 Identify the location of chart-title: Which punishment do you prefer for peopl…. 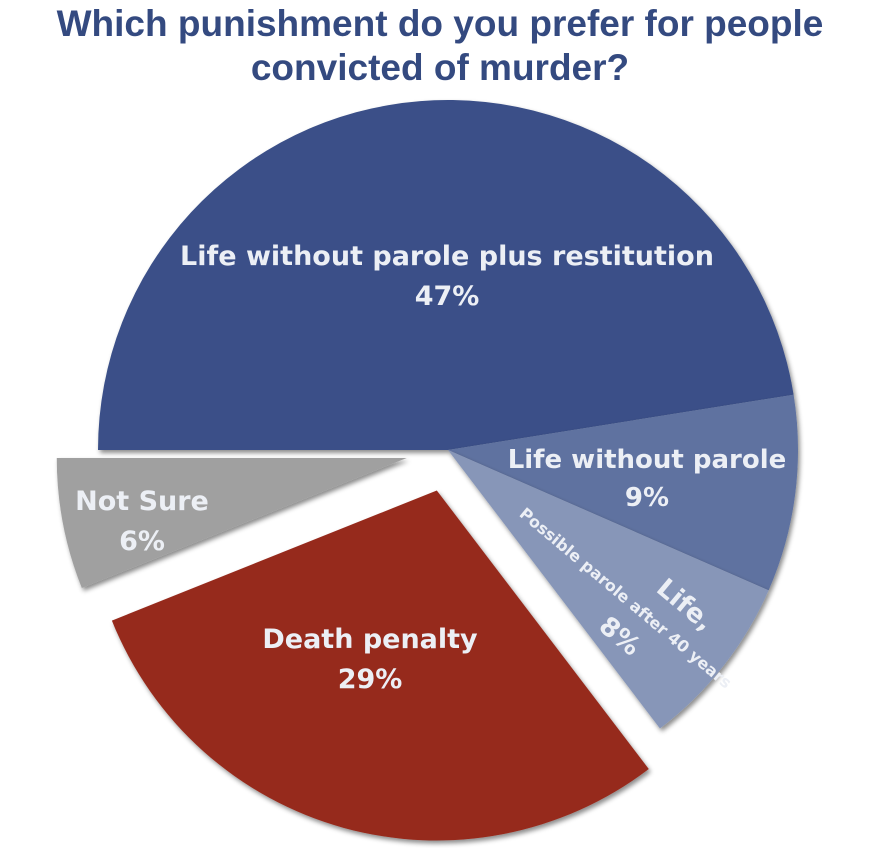
(440, 45).